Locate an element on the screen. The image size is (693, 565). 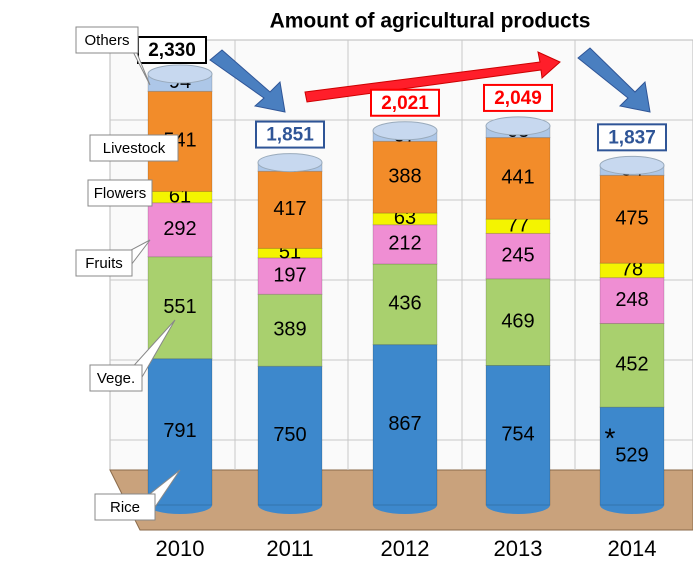
segment-label: 452 is located at coordinates (631, 365).